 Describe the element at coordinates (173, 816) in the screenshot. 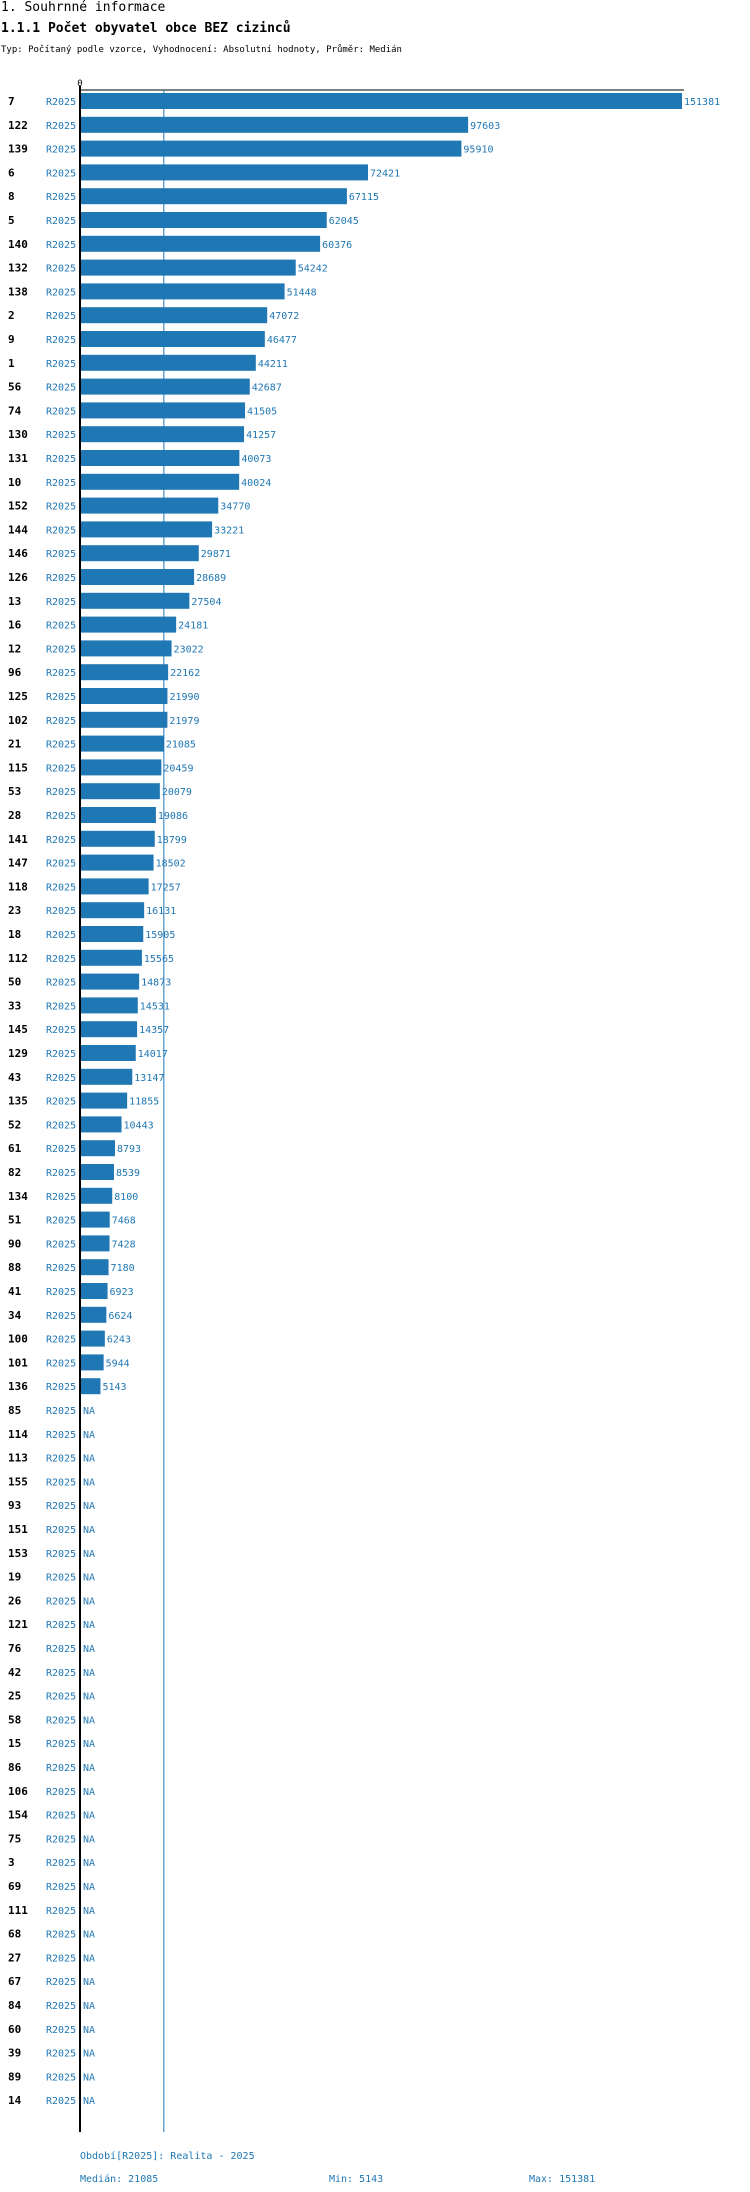

I see `bar-value-label: 19086` at that location.